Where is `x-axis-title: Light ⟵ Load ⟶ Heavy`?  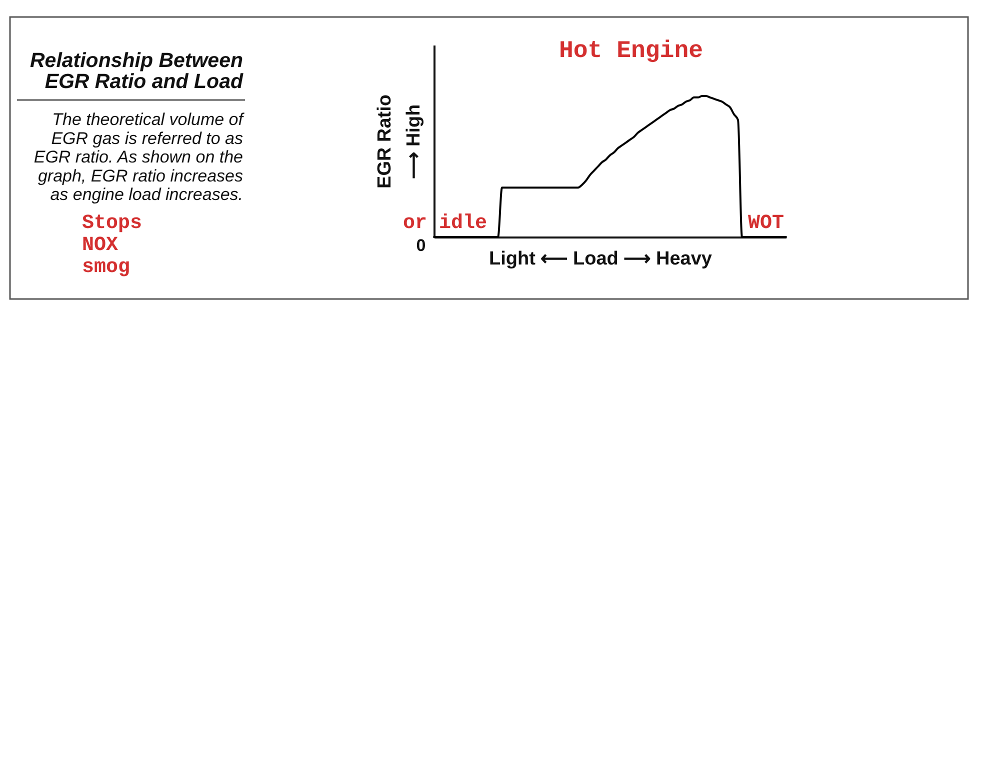 x-axis-title: Light ⟵ Load ⟶ Heavy is located at coordinates (600, 259).